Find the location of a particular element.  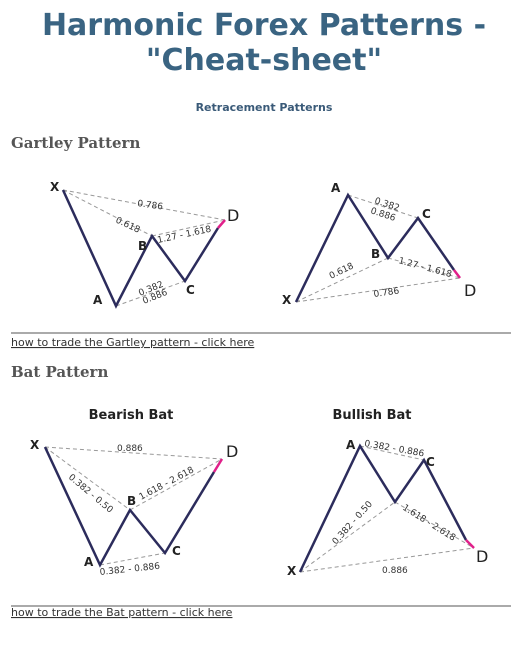

ratio-label: 0.382 - 0.50 is located at coordinates (353, 523).